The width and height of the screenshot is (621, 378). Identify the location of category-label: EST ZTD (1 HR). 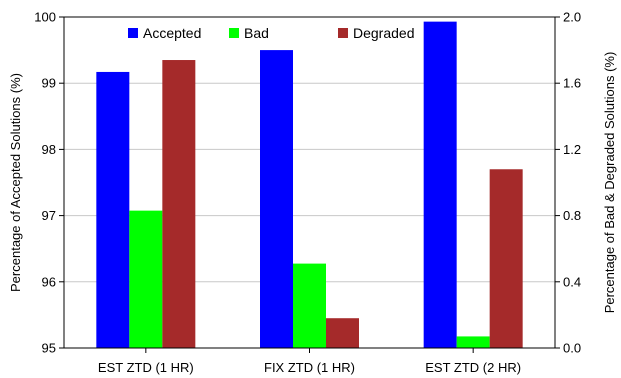
(146, 367).